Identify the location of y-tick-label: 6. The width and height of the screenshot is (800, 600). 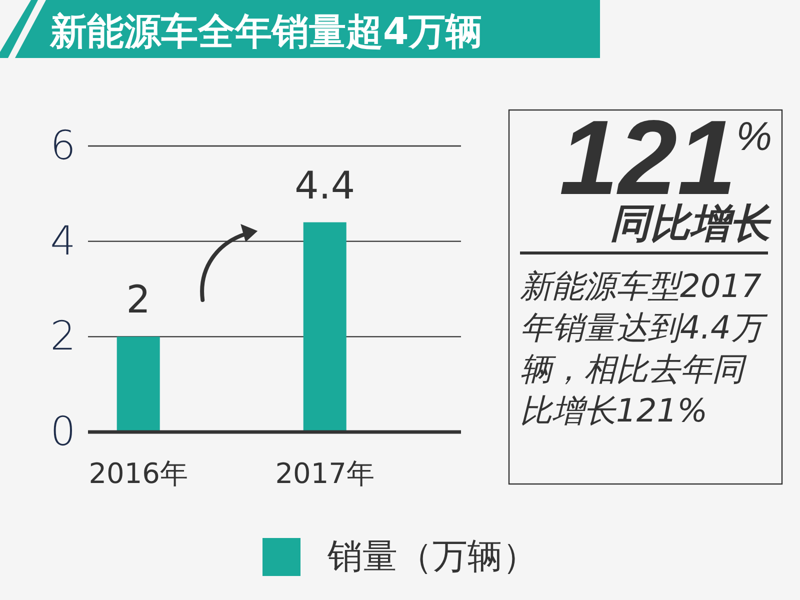
(63, 146).